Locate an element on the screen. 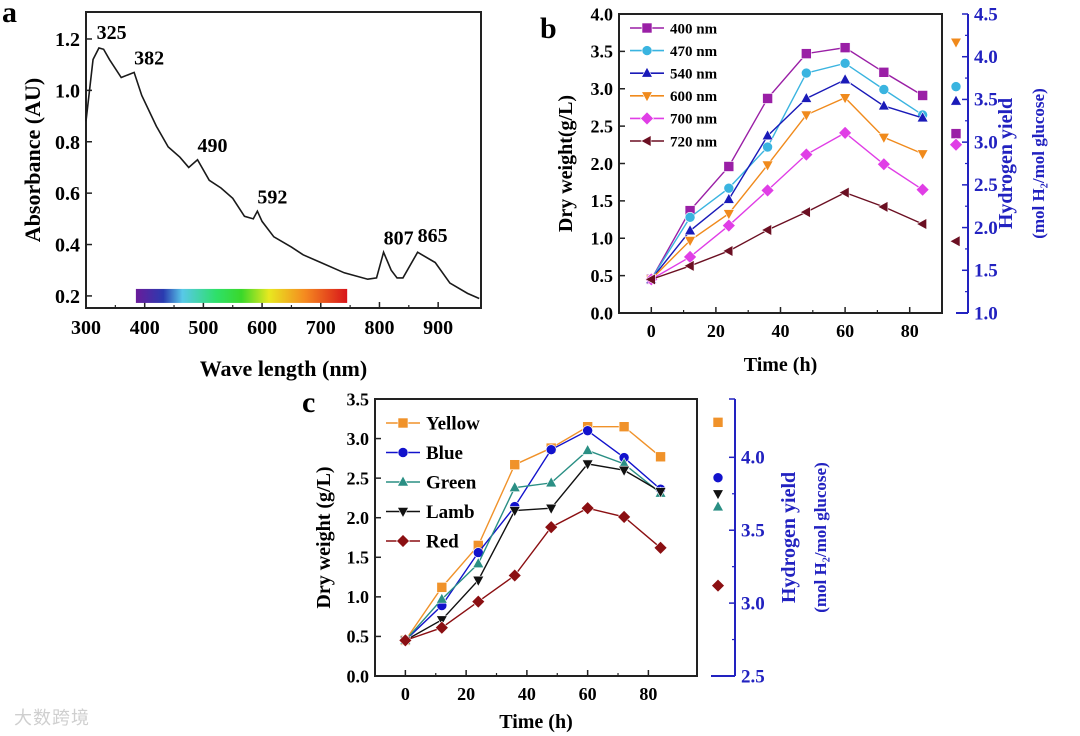 The height and width of the screenshot is (736, 1080). x-tick-label: 40 is located at coordinates (527, 694).